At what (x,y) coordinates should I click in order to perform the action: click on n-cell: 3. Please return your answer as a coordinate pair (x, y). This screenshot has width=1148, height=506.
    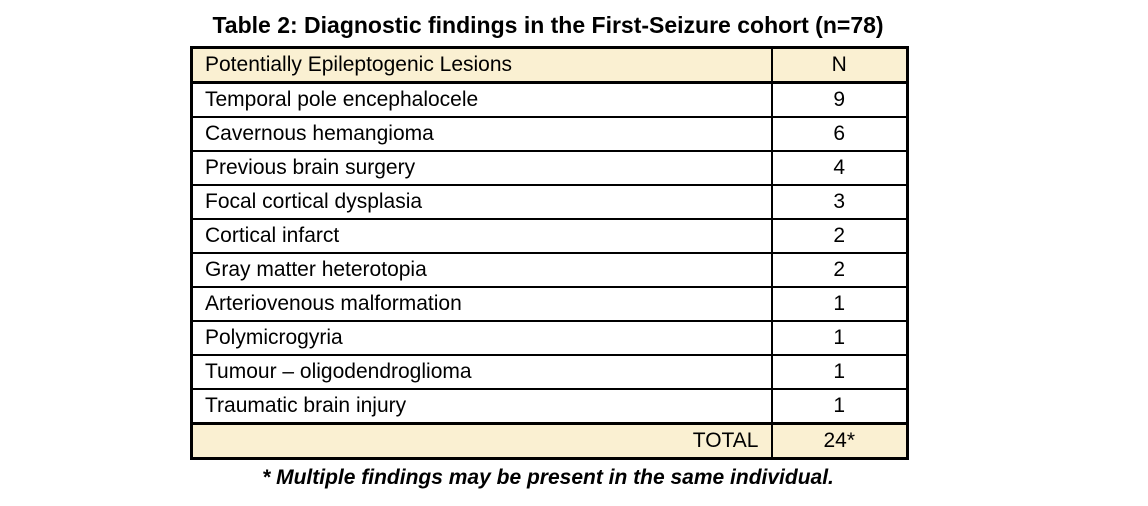
    Looking at the image, I should click on (839, 202).